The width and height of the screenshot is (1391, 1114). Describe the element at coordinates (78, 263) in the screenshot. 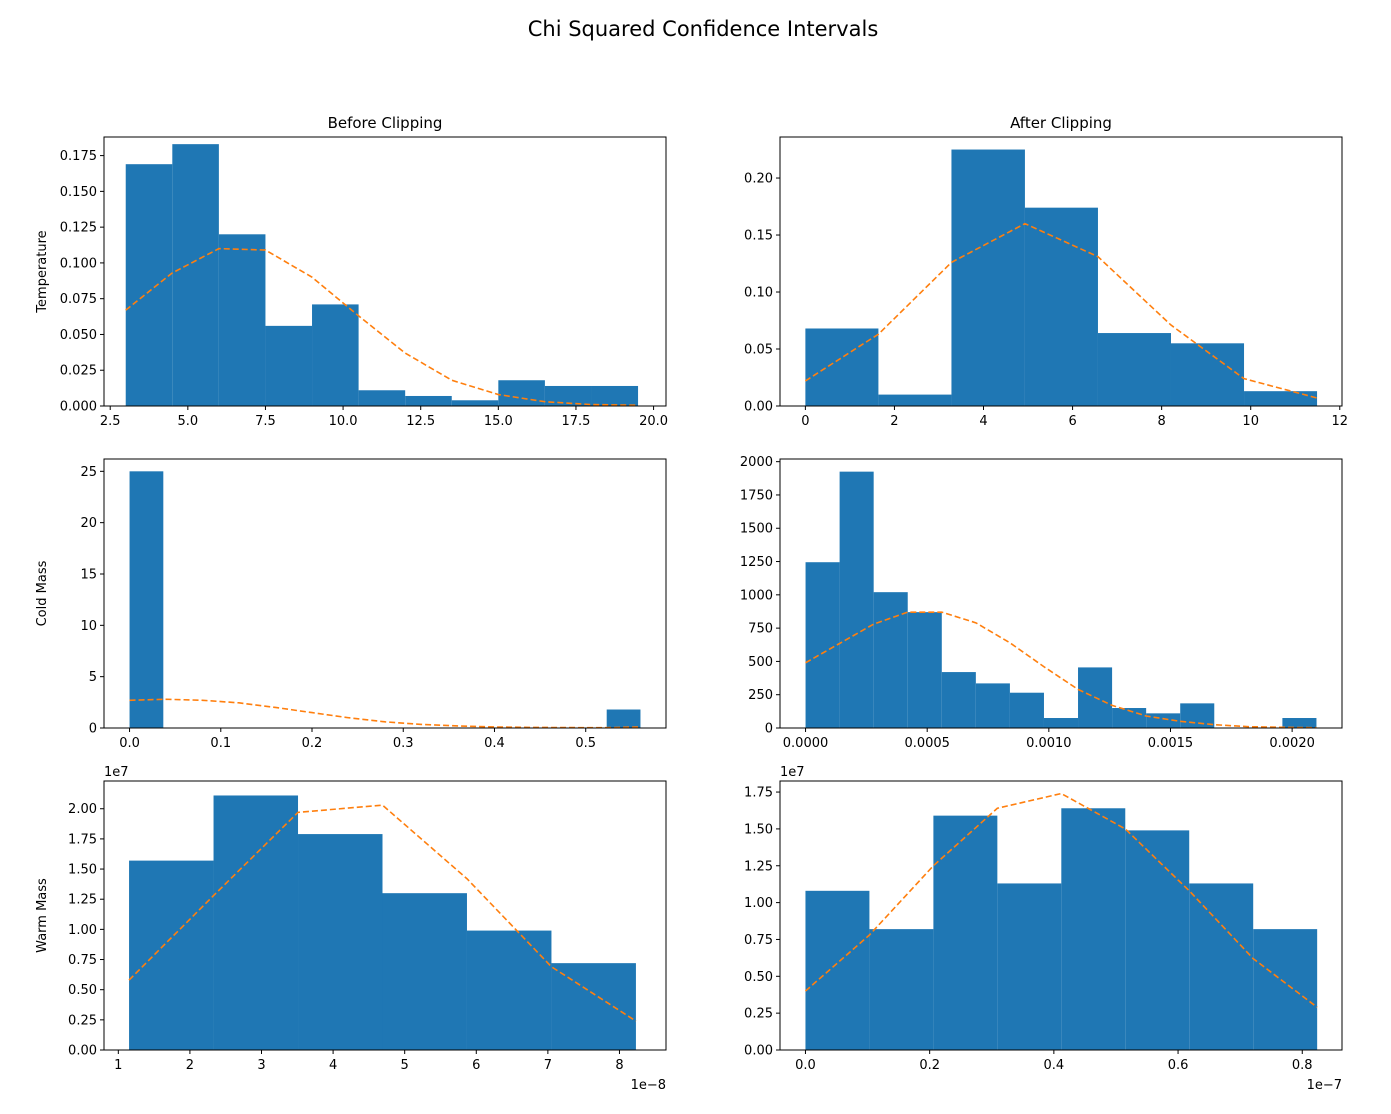

I see `y-tick-label: 0.100` at that location.